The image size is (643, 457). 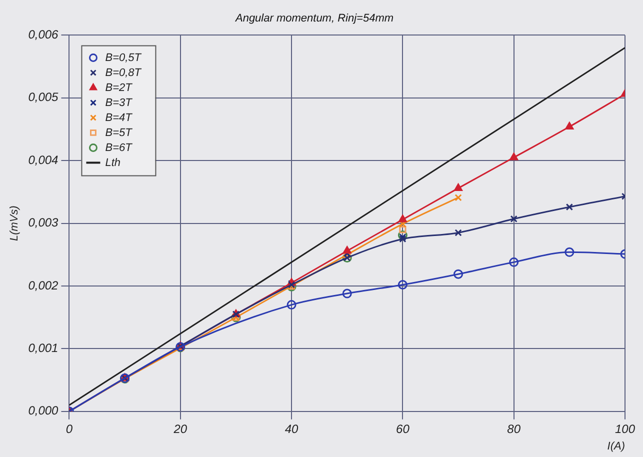 I want to click on y-tick-label: 0,004, so click(x=43, y=159).